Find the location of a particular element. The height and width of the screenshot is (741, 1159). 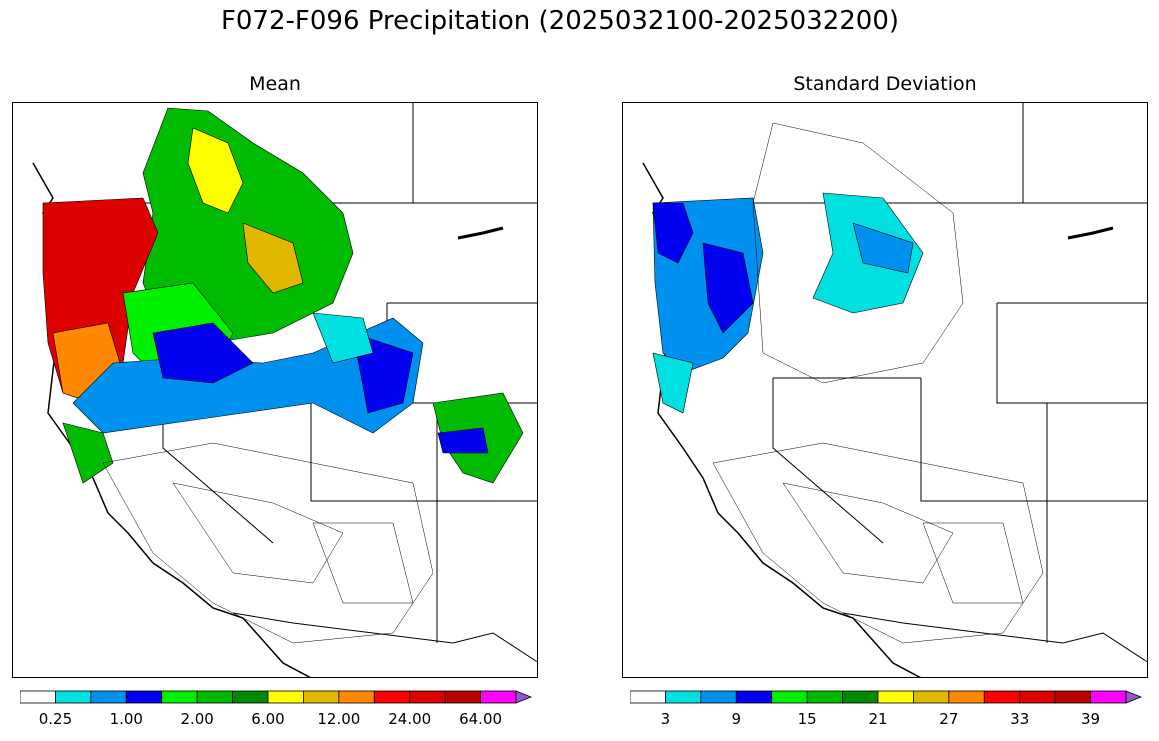

stddev-colorbar is located at coordinates (886, 697).